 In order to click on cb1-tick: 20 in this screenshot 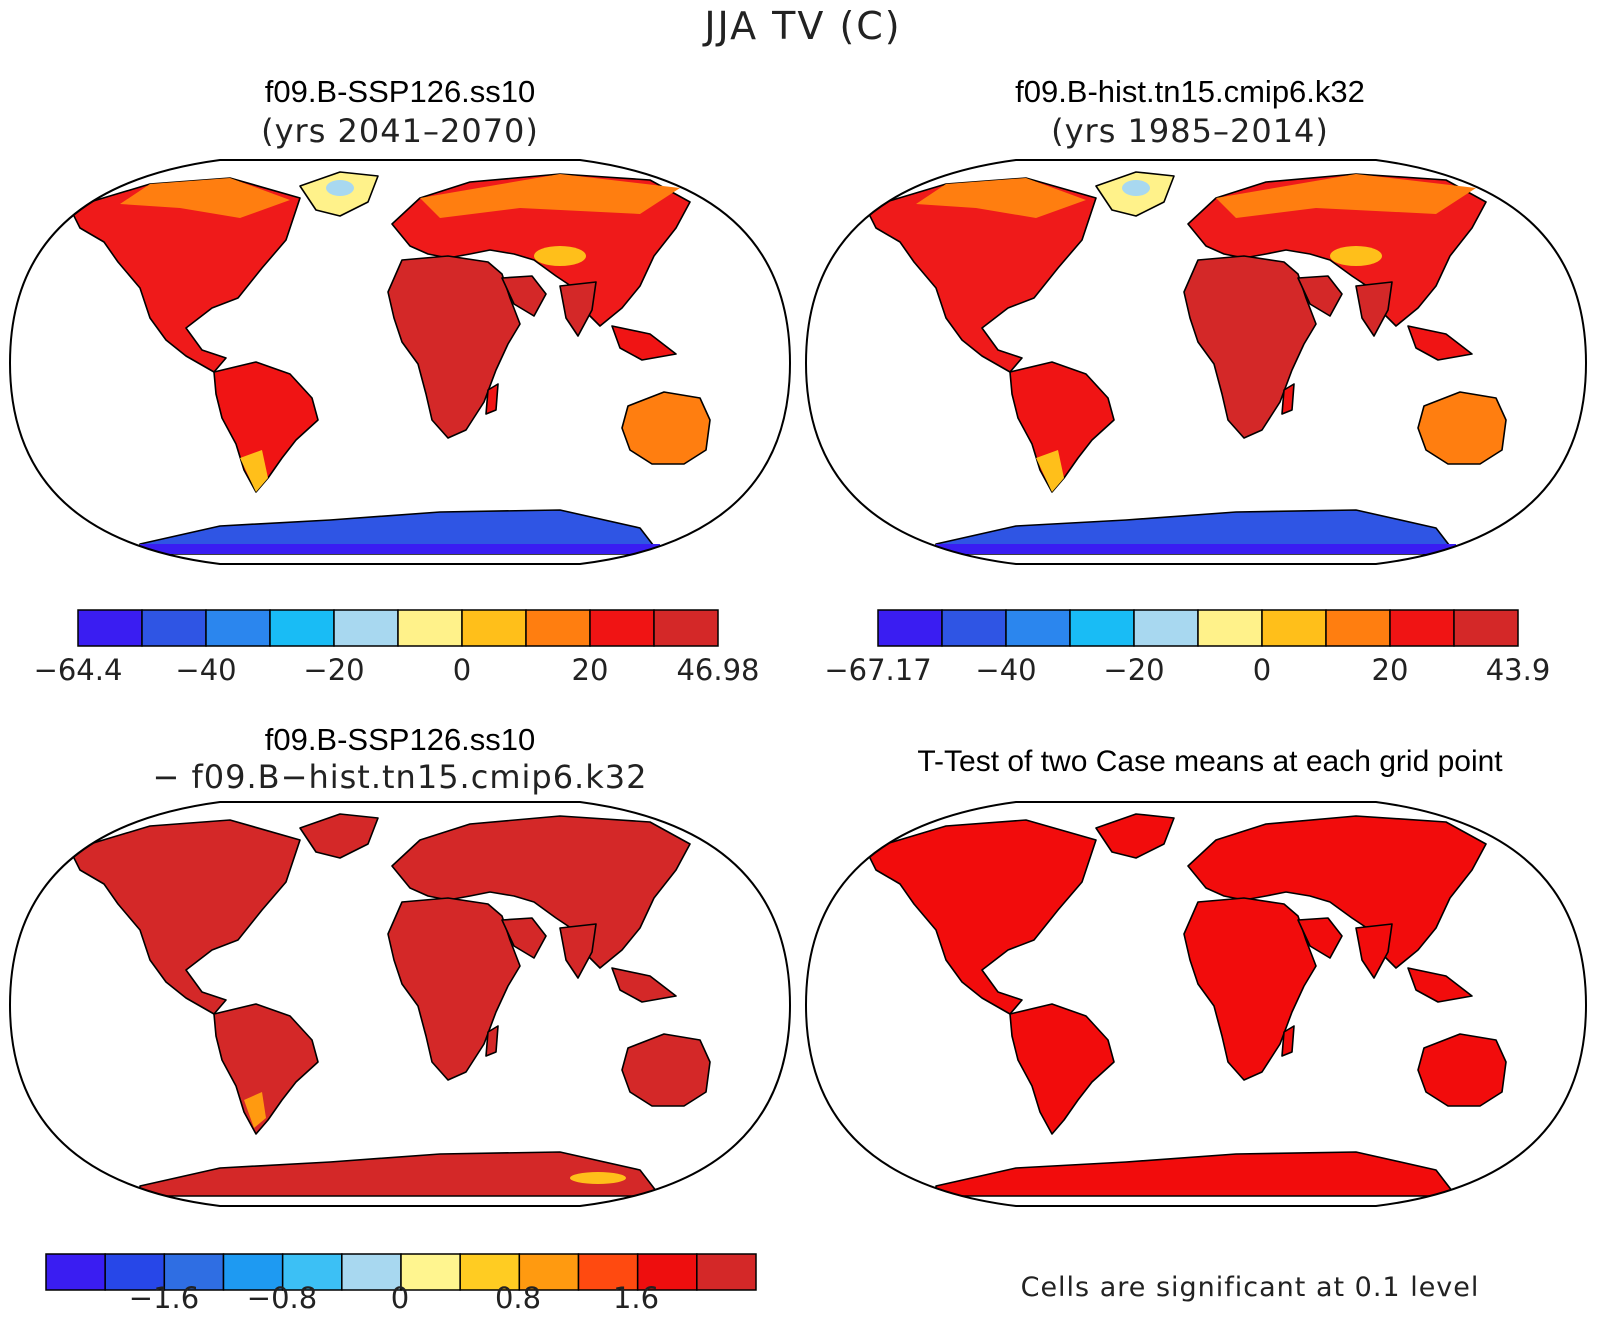, I will do `click(590, 670)`.